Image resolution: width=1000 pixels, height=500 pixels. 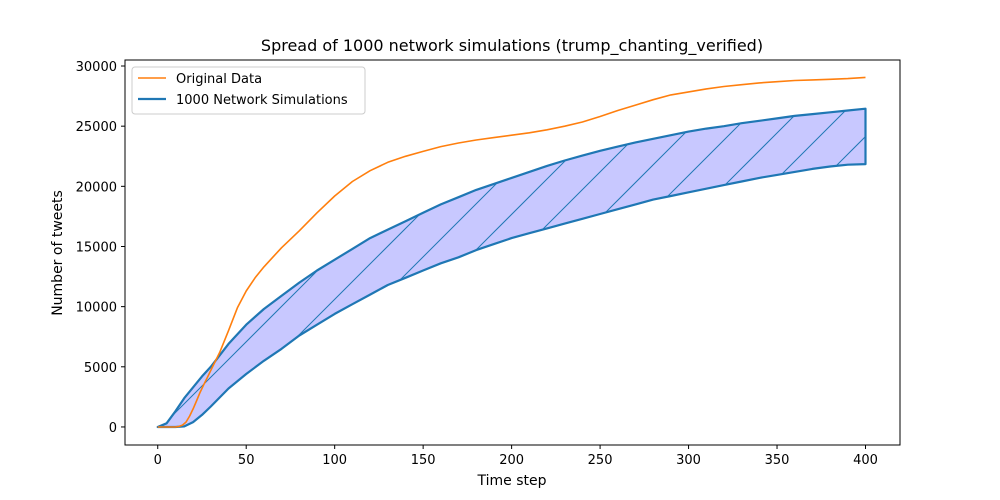 What do you see at coordinates (423, 460) in the screenshot?
I see `x-tick-label: 150` at bounding box center [423, 460].